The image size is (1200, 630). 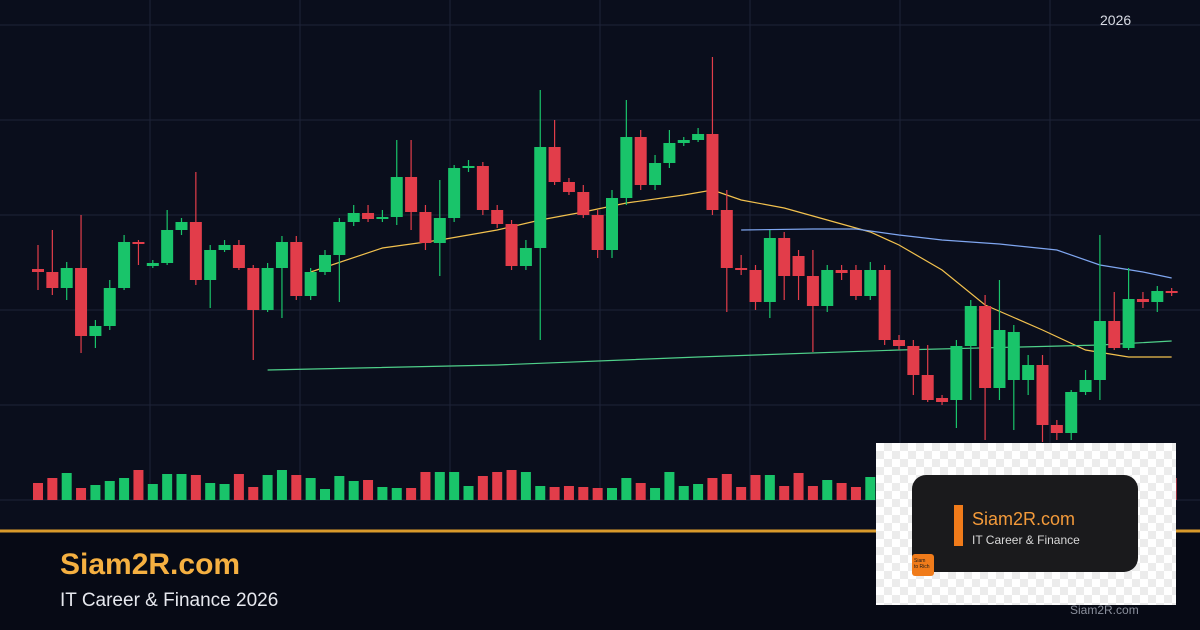 I want to click on logo-icon: Siam to Rich, so click(x=923, y=565).